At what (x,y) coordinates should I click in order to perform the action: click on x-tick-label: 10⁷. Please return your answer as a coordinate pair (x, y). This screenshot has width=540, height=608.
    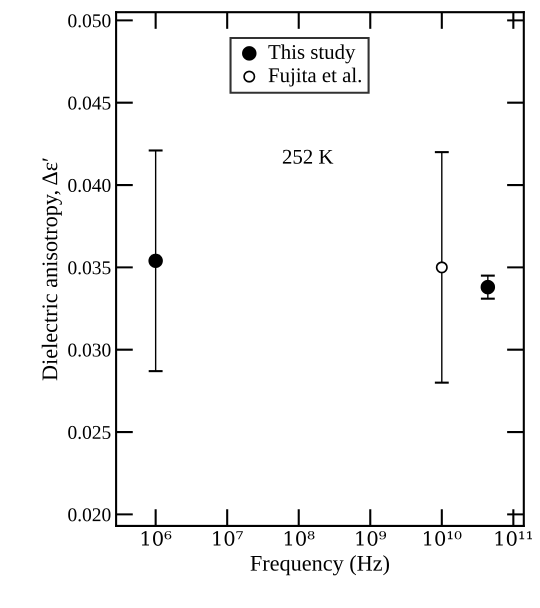
    Looking at the image, I should click on (228, 538).